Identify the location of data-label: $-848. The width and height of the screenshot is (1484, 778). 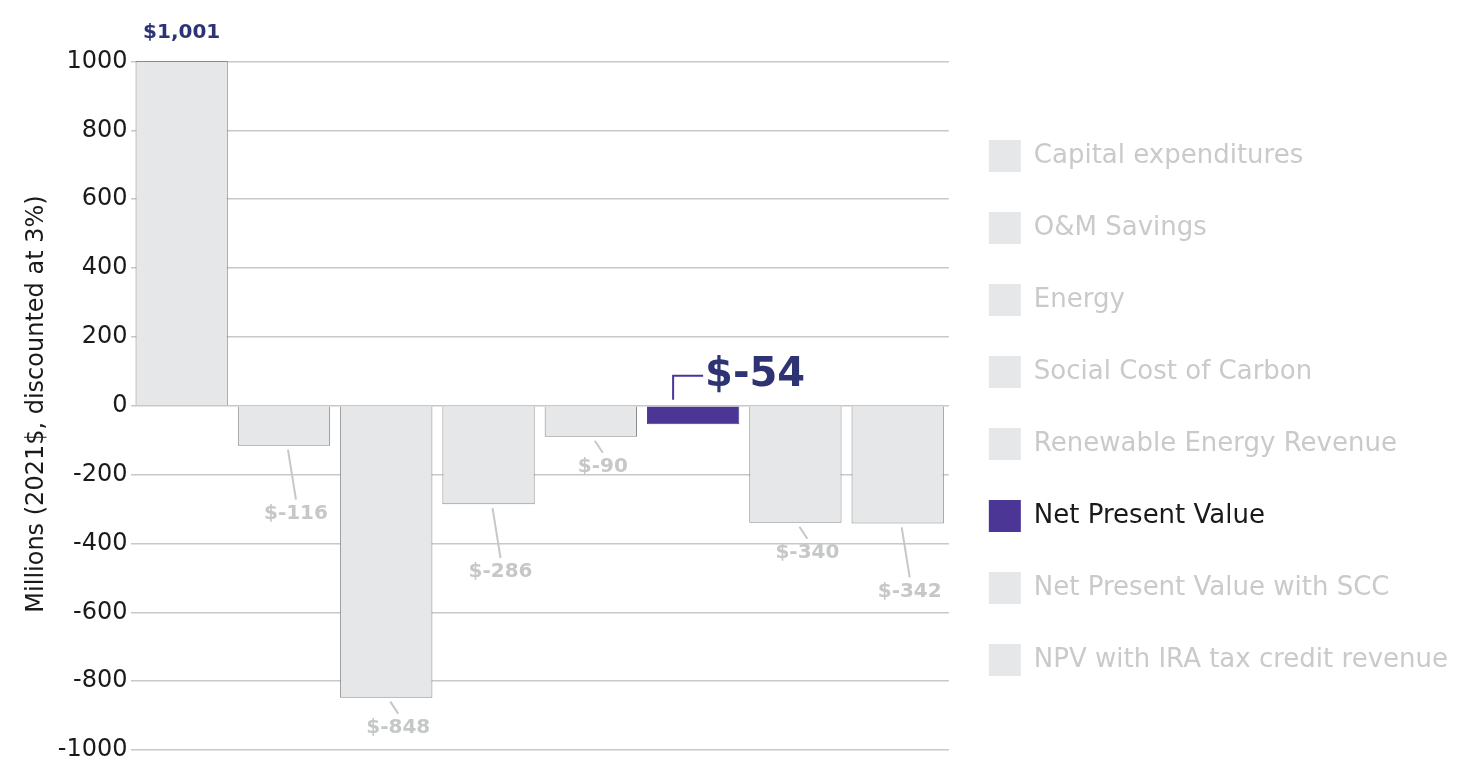
(398, 725).